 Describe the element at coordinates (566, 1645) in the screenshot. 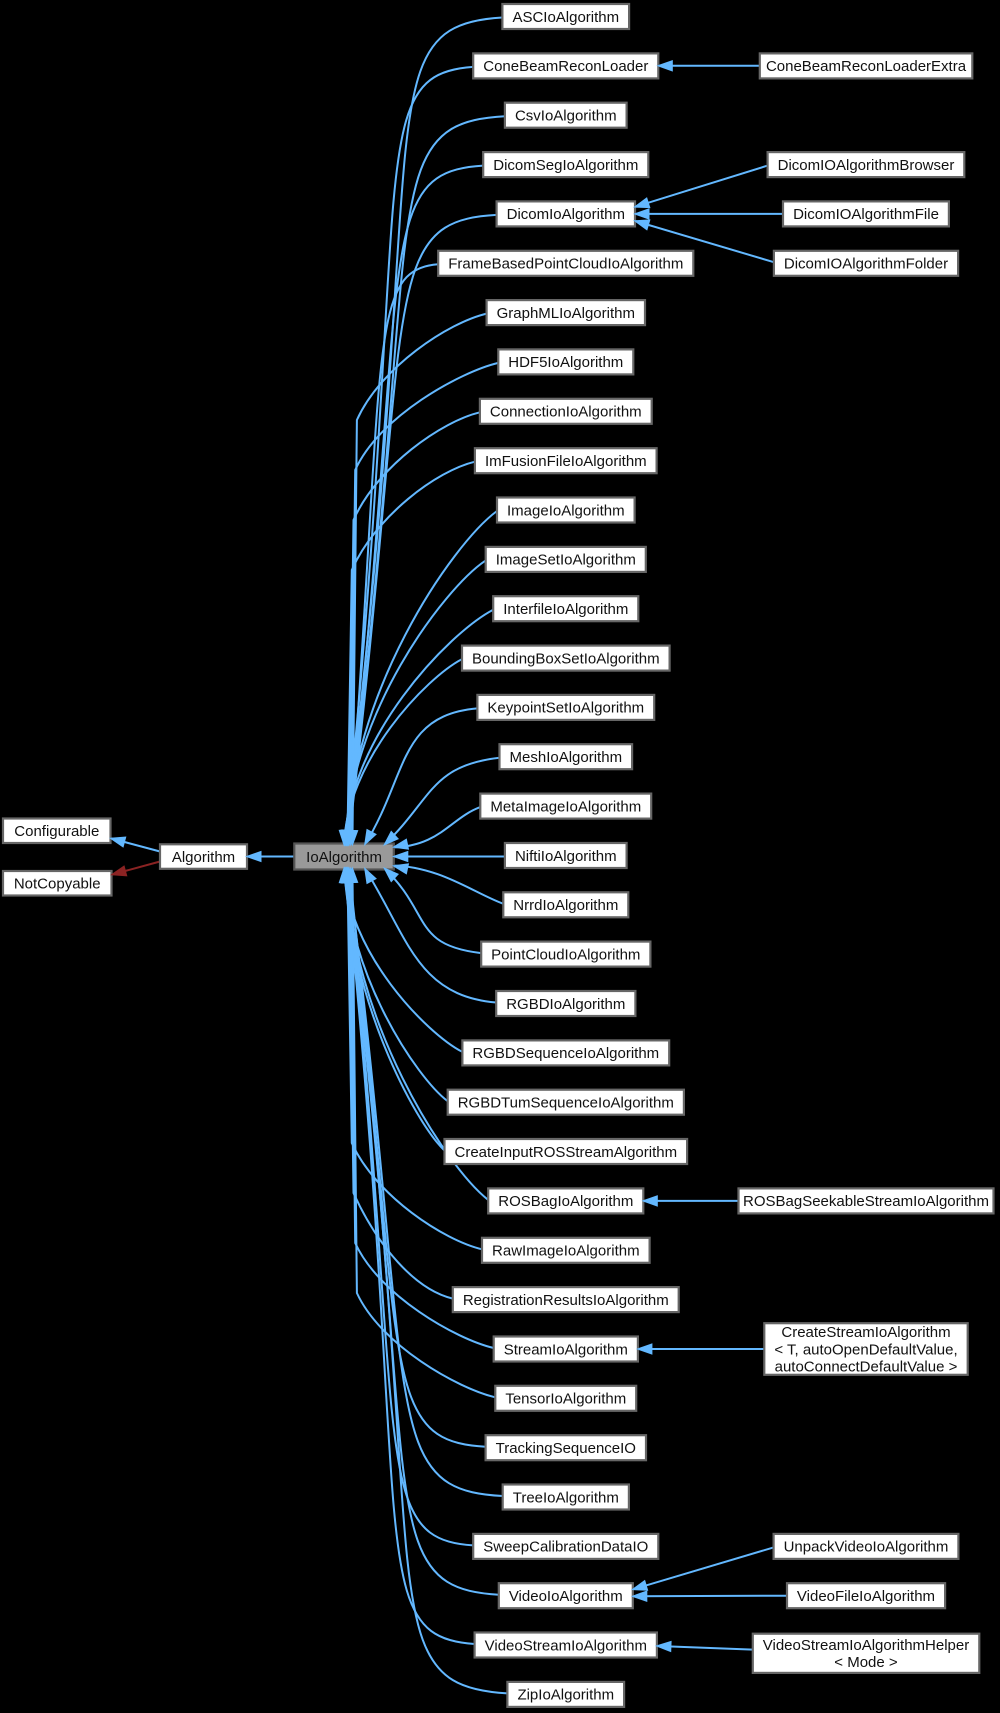

I see `svg-text: VideoStreamIoAlgorithm` at that location.